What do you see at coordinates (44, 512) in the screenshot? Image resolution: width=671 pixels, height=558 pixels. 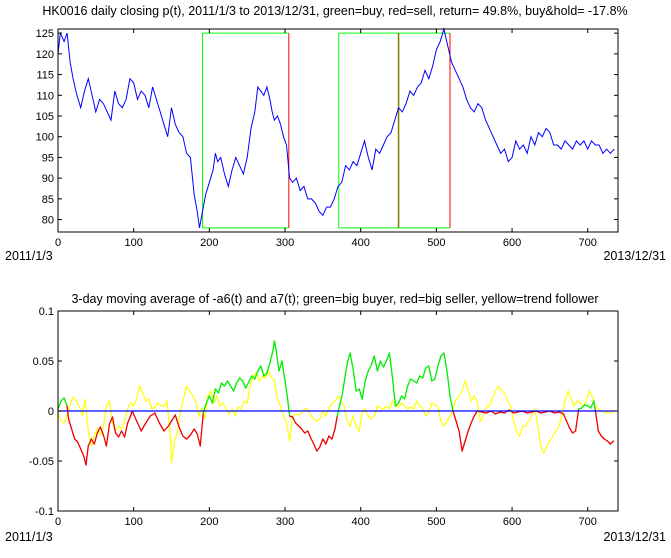 I see `flow-chart-y-tick-label: -0.1` at bounding box center [44, 512].